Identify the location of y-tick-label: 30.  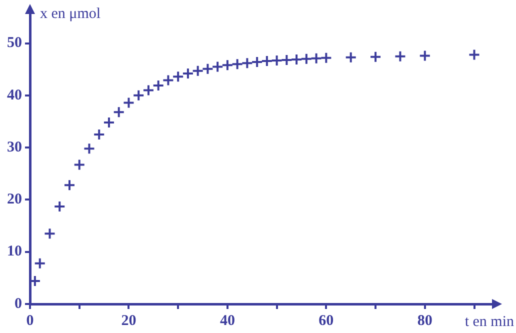
(14, 147).